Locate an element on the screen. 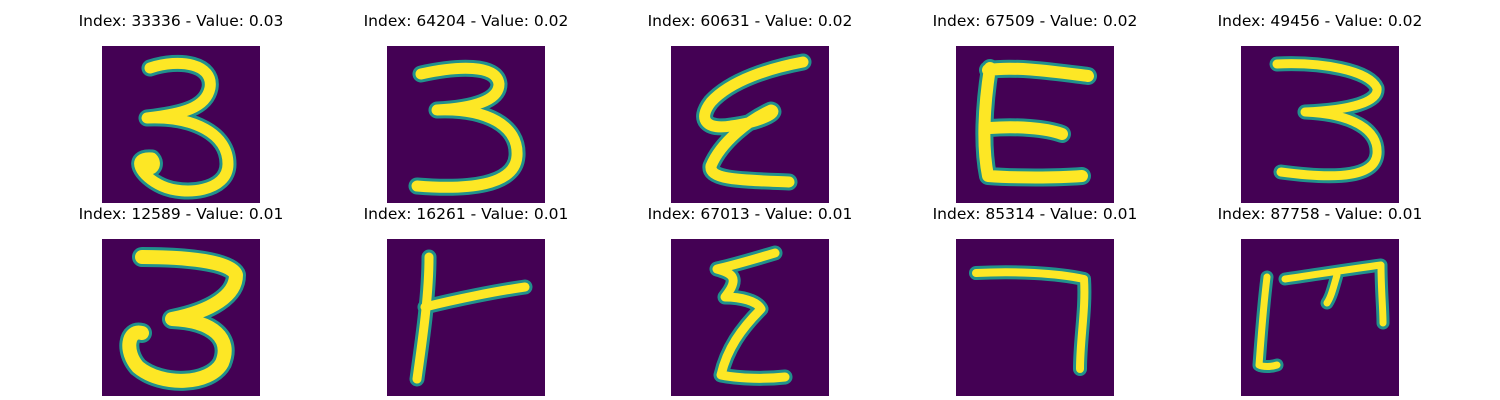  panel-title: Index: 67013 - Value: 0.01 is located at coordinates (750, 214).